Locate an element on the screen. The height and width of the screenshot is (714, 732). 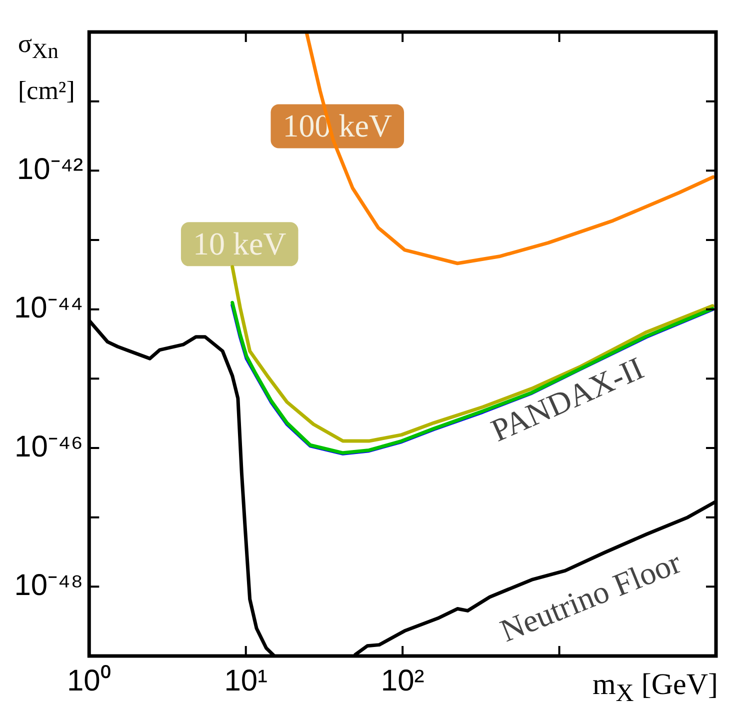
annotation: 10 keV is located at coordinates (239, 244).